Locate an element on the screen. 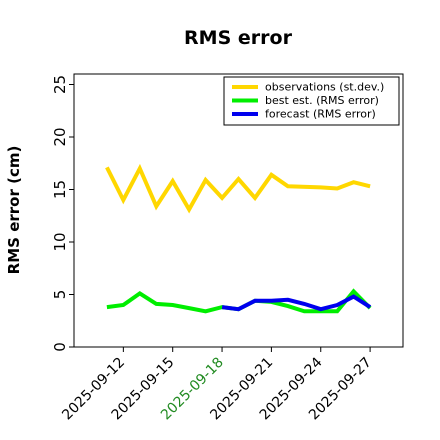  legend-label: observations (st.dev.) is located at coordinates (324, 87).